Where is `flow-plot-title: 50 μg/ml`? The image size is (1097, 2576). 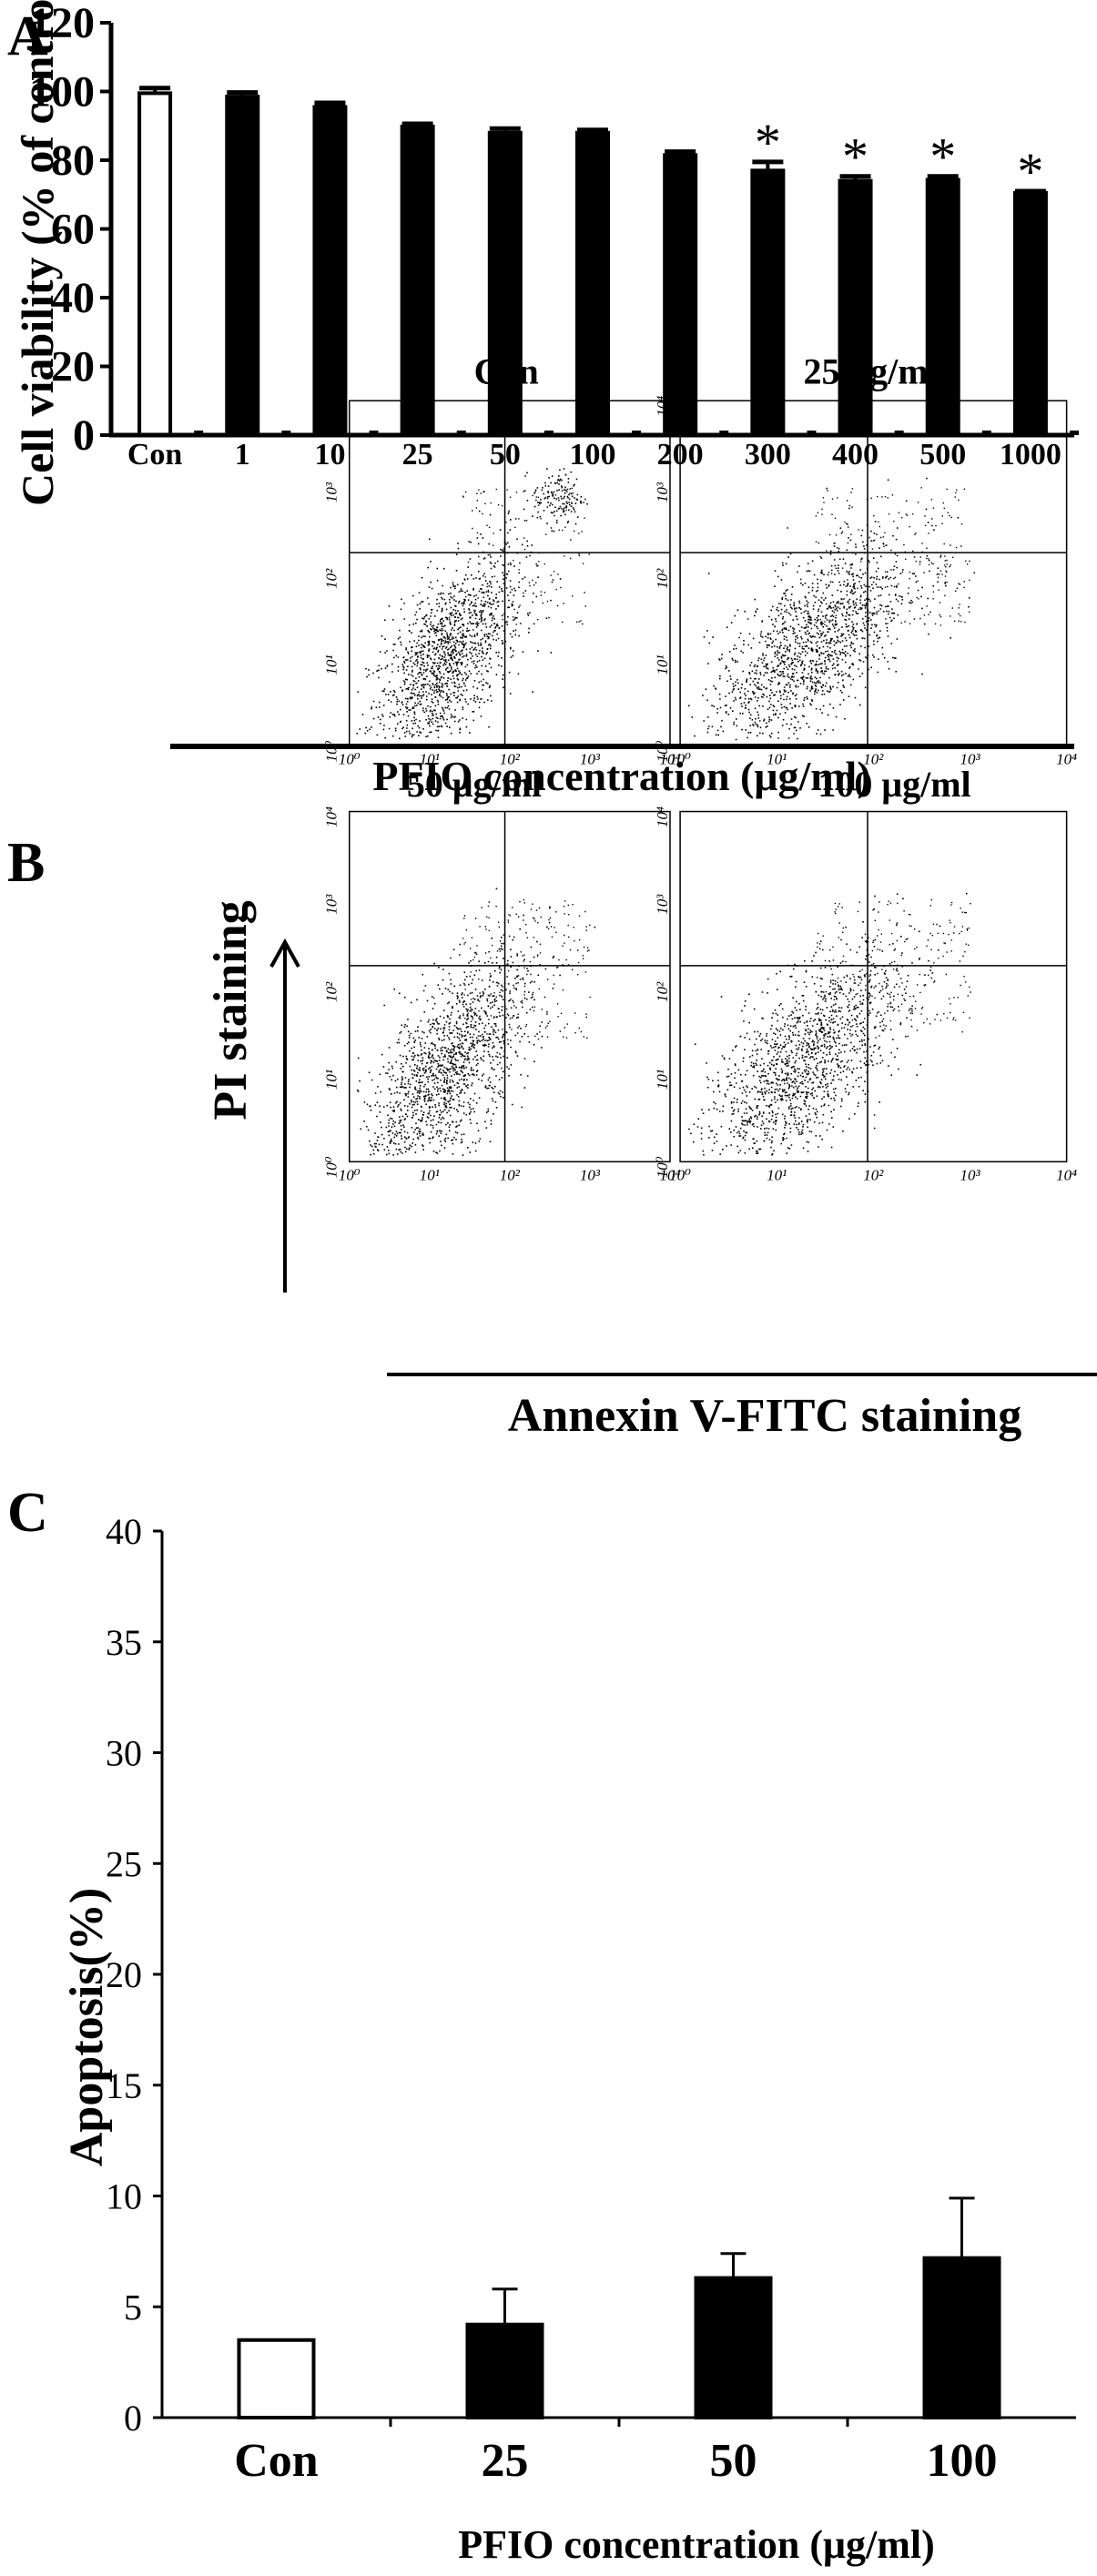
flow-plot-title: 50 μg/ml is located at coordinates (474, 784).